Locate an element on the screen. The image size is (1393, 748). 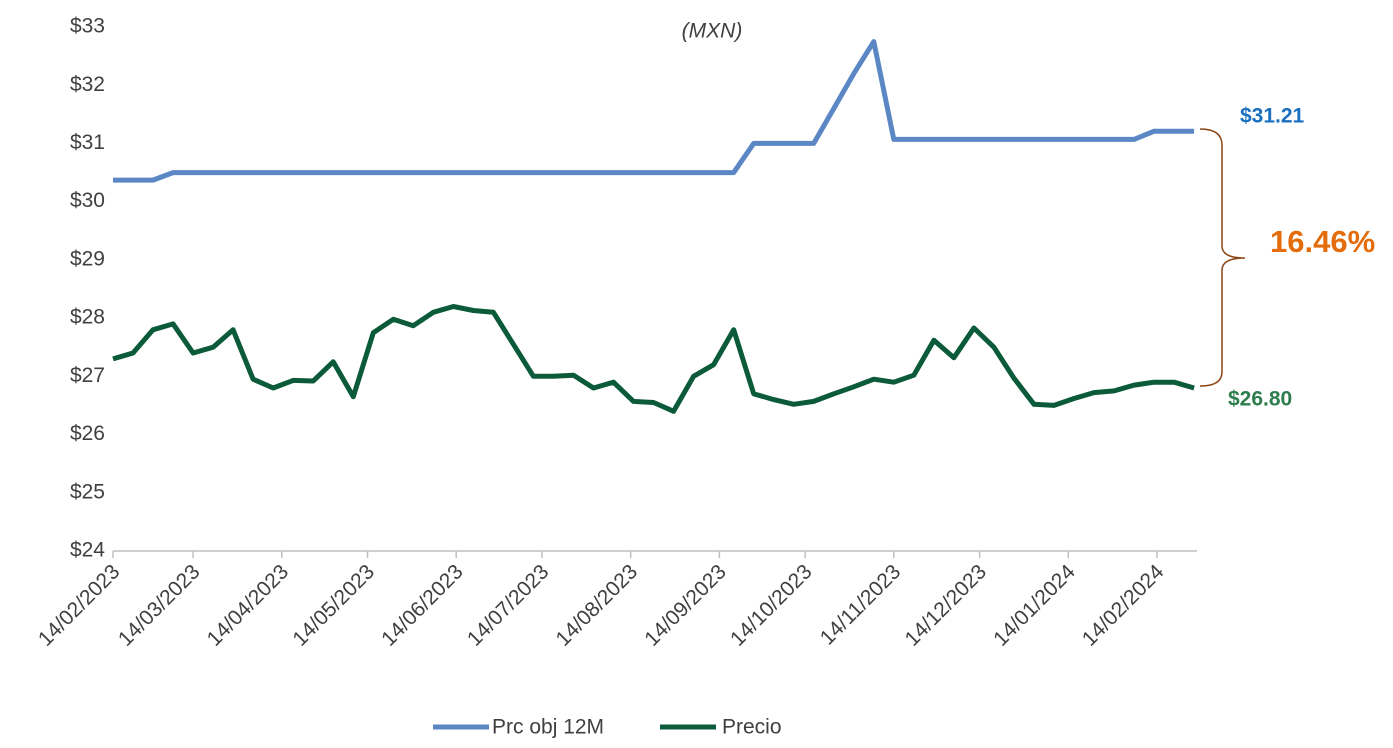
x-tick-label: 14/02/2023 is located at coordinates (79, 605).